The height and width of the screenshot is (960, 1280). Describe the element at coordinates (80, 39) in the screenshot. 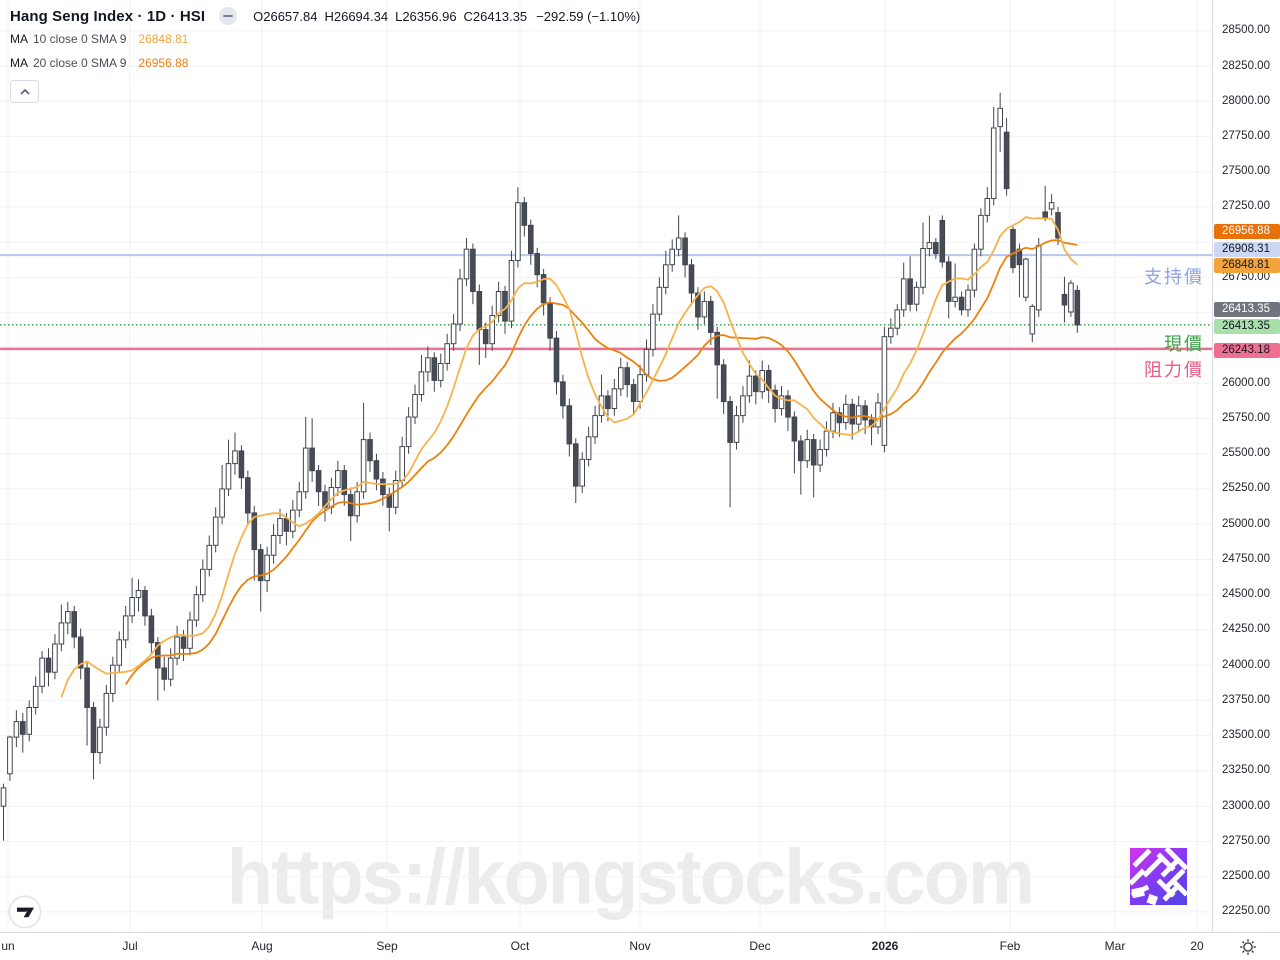

I see `indicator-params: 10 close 0 SMA 9` at that location.